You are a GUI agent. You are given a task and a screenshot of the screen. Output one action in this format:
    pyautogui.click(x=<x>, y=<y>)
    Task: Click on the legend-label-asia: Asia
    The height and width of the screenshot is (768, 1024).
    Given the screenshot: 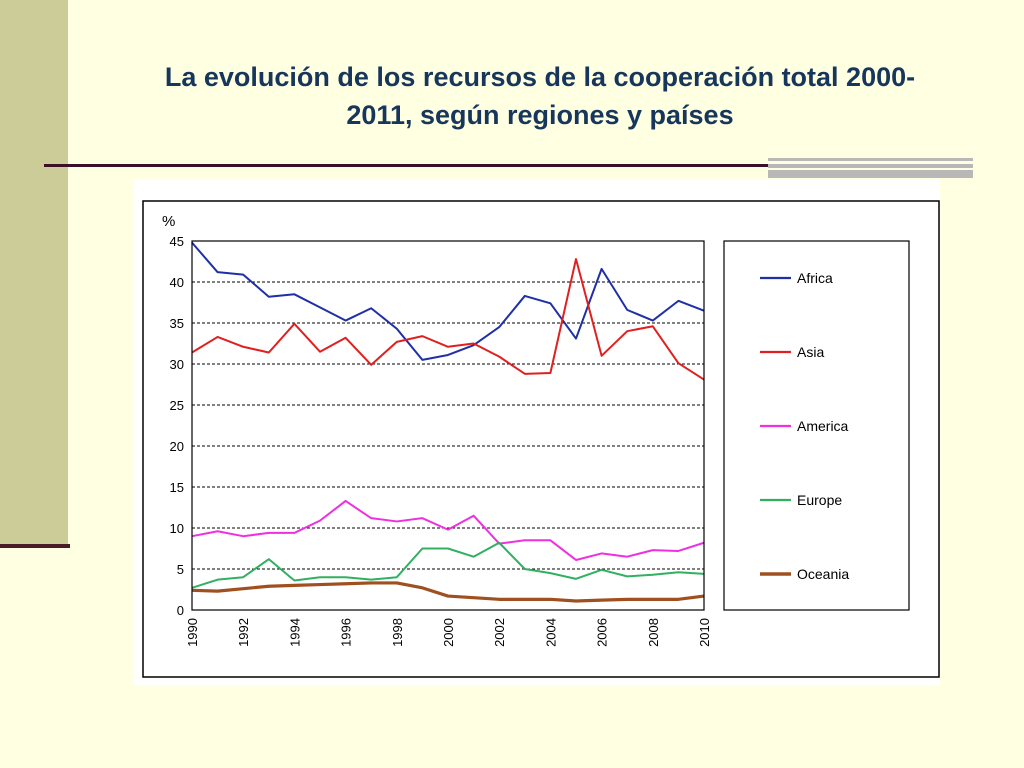 What is the action you would take?
    pyautogui.click(x=810, y=352)
    